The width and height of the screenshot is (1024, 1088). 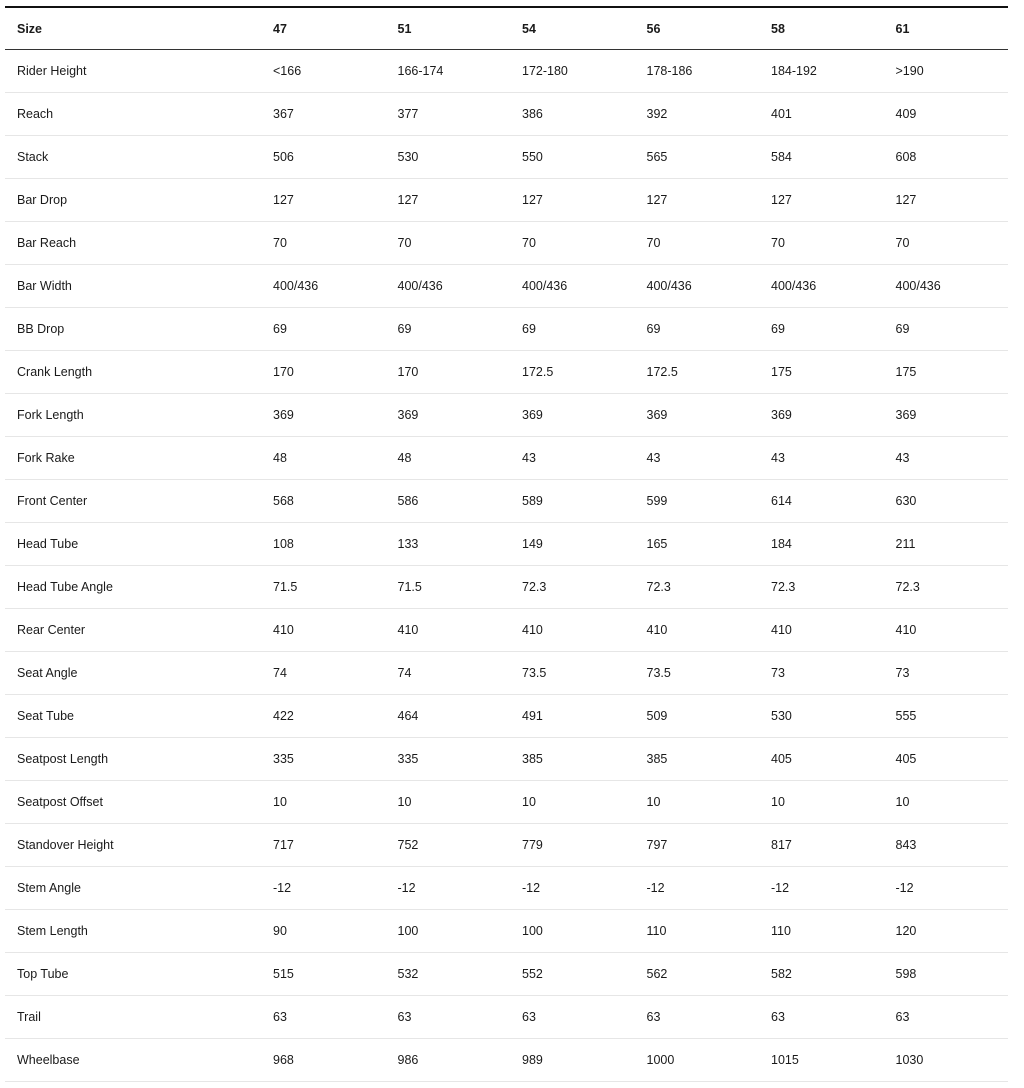 I want to click on cell-value: 367, so click(x=323, y=114).